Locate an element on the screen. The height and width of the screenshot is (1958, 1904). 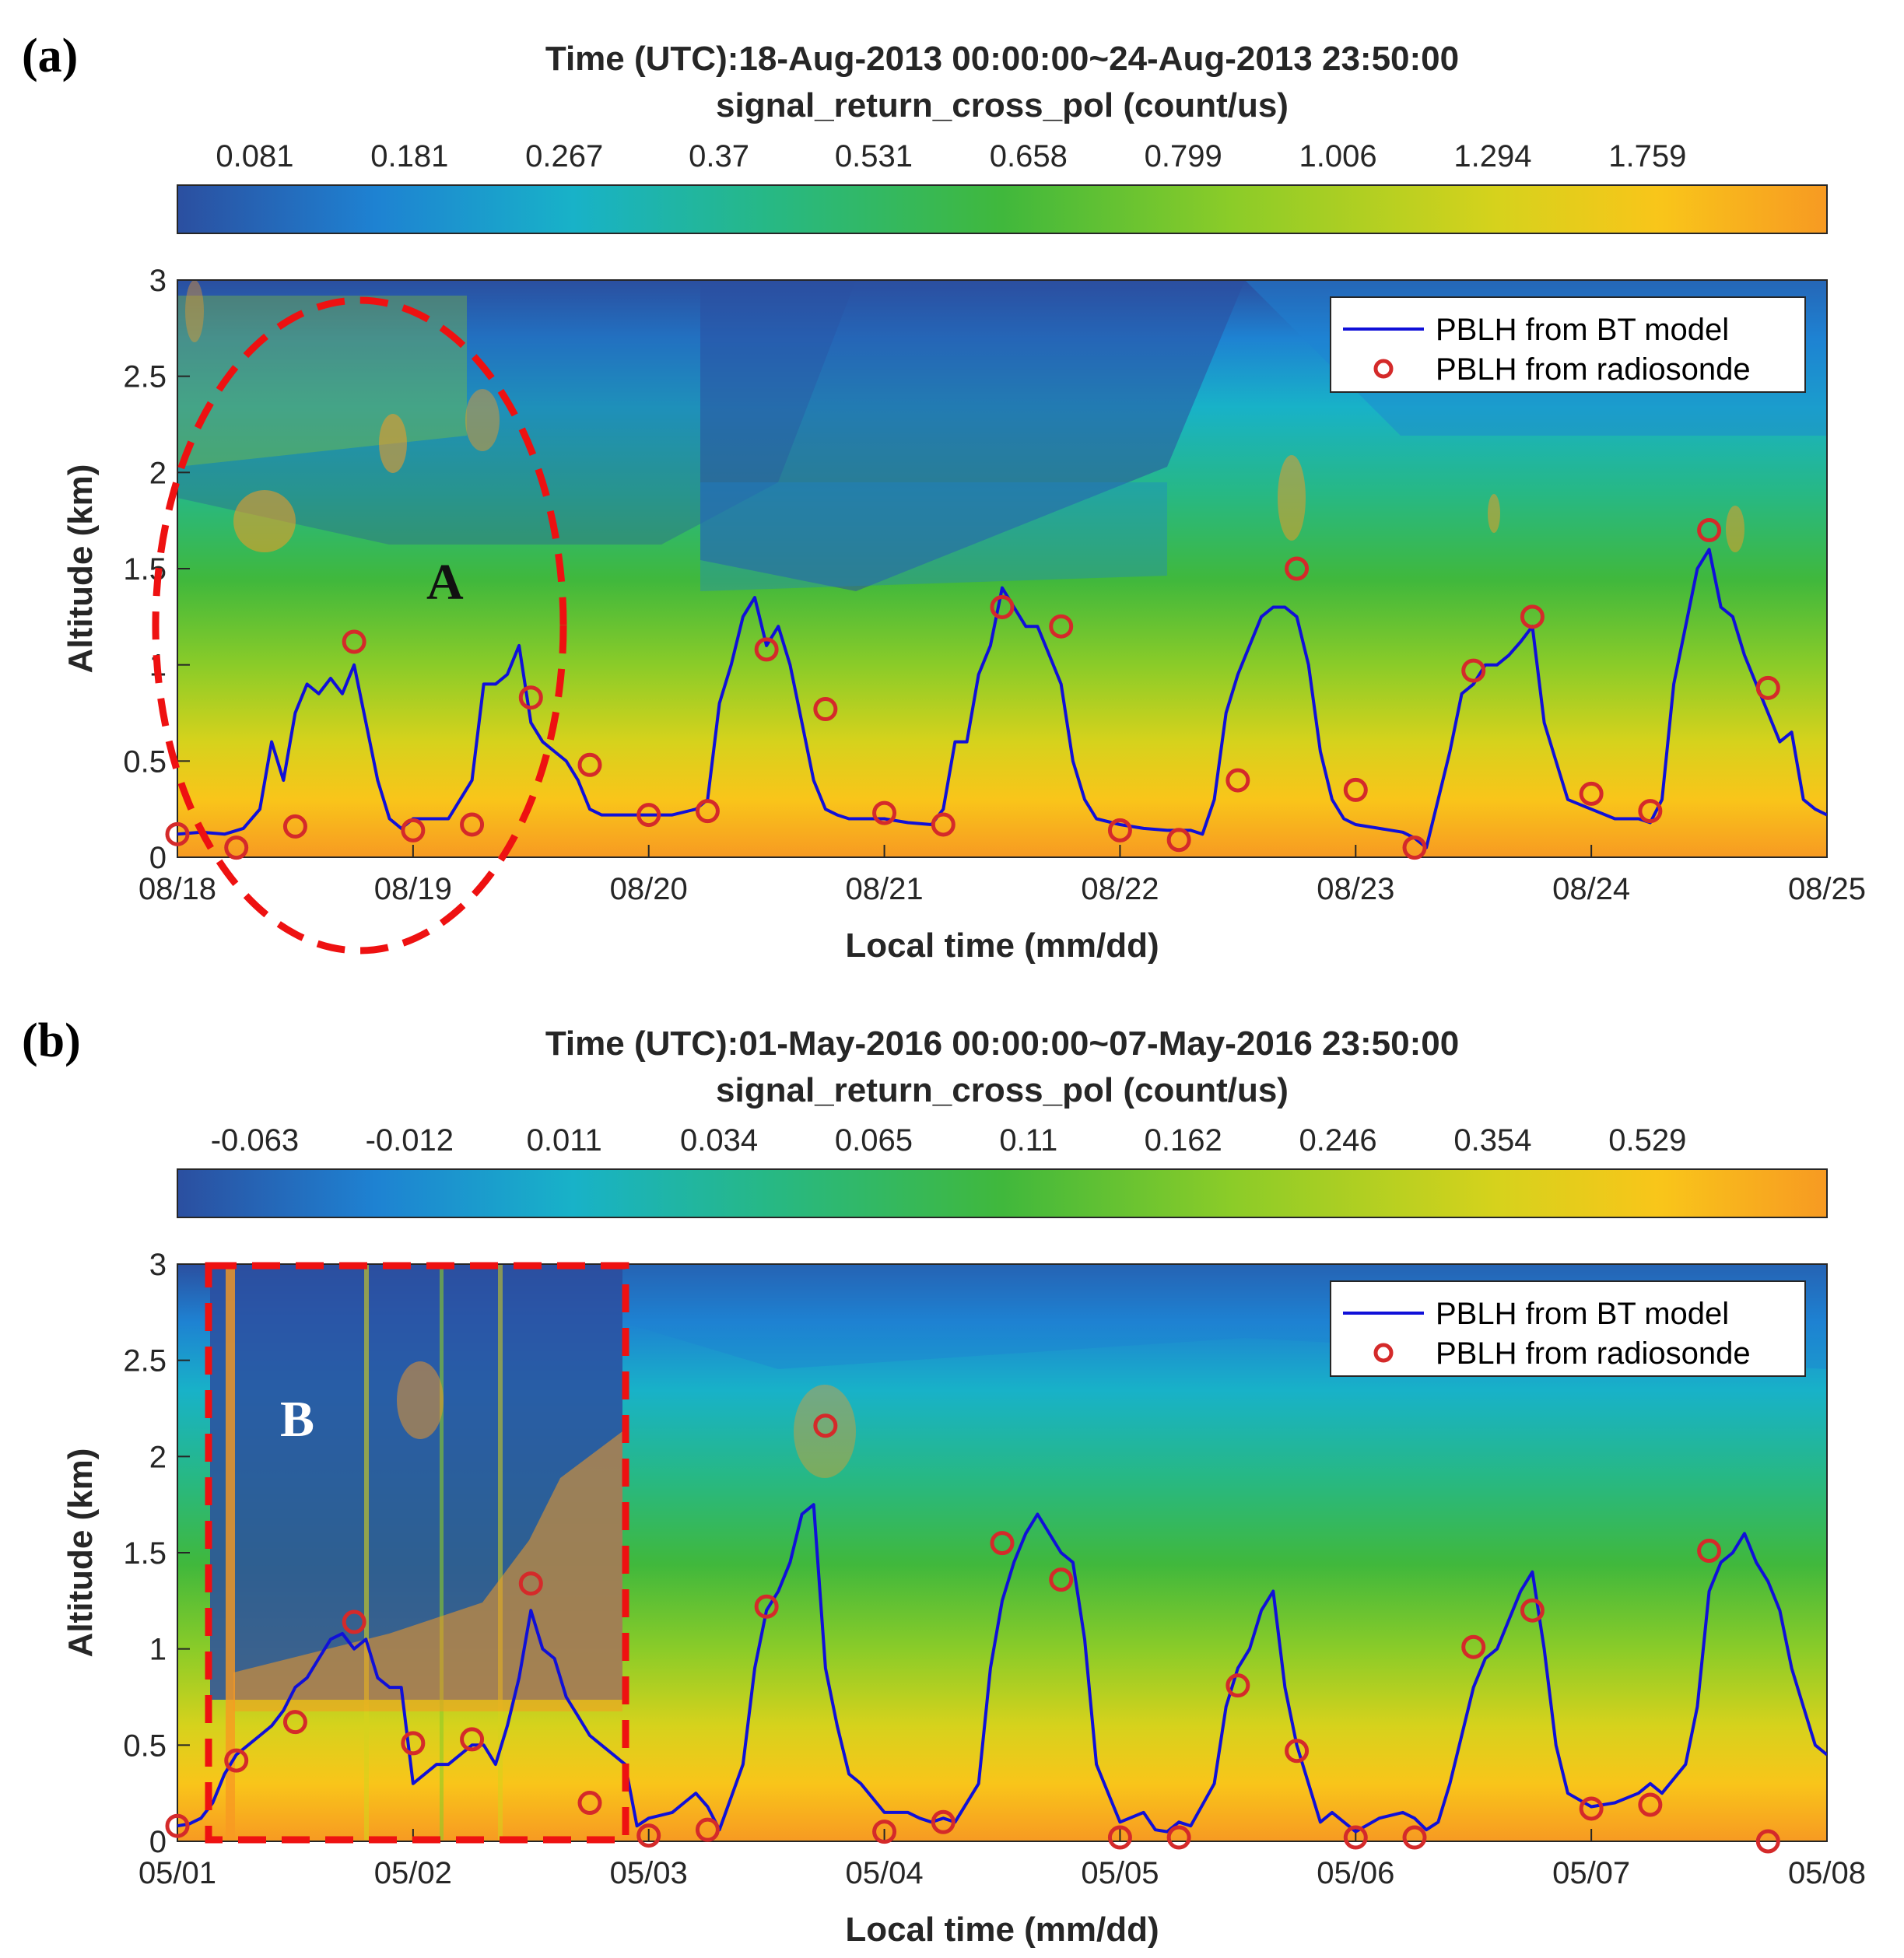
y-axis-label-a: Altitude (km) is located at coordinates (81, 569).